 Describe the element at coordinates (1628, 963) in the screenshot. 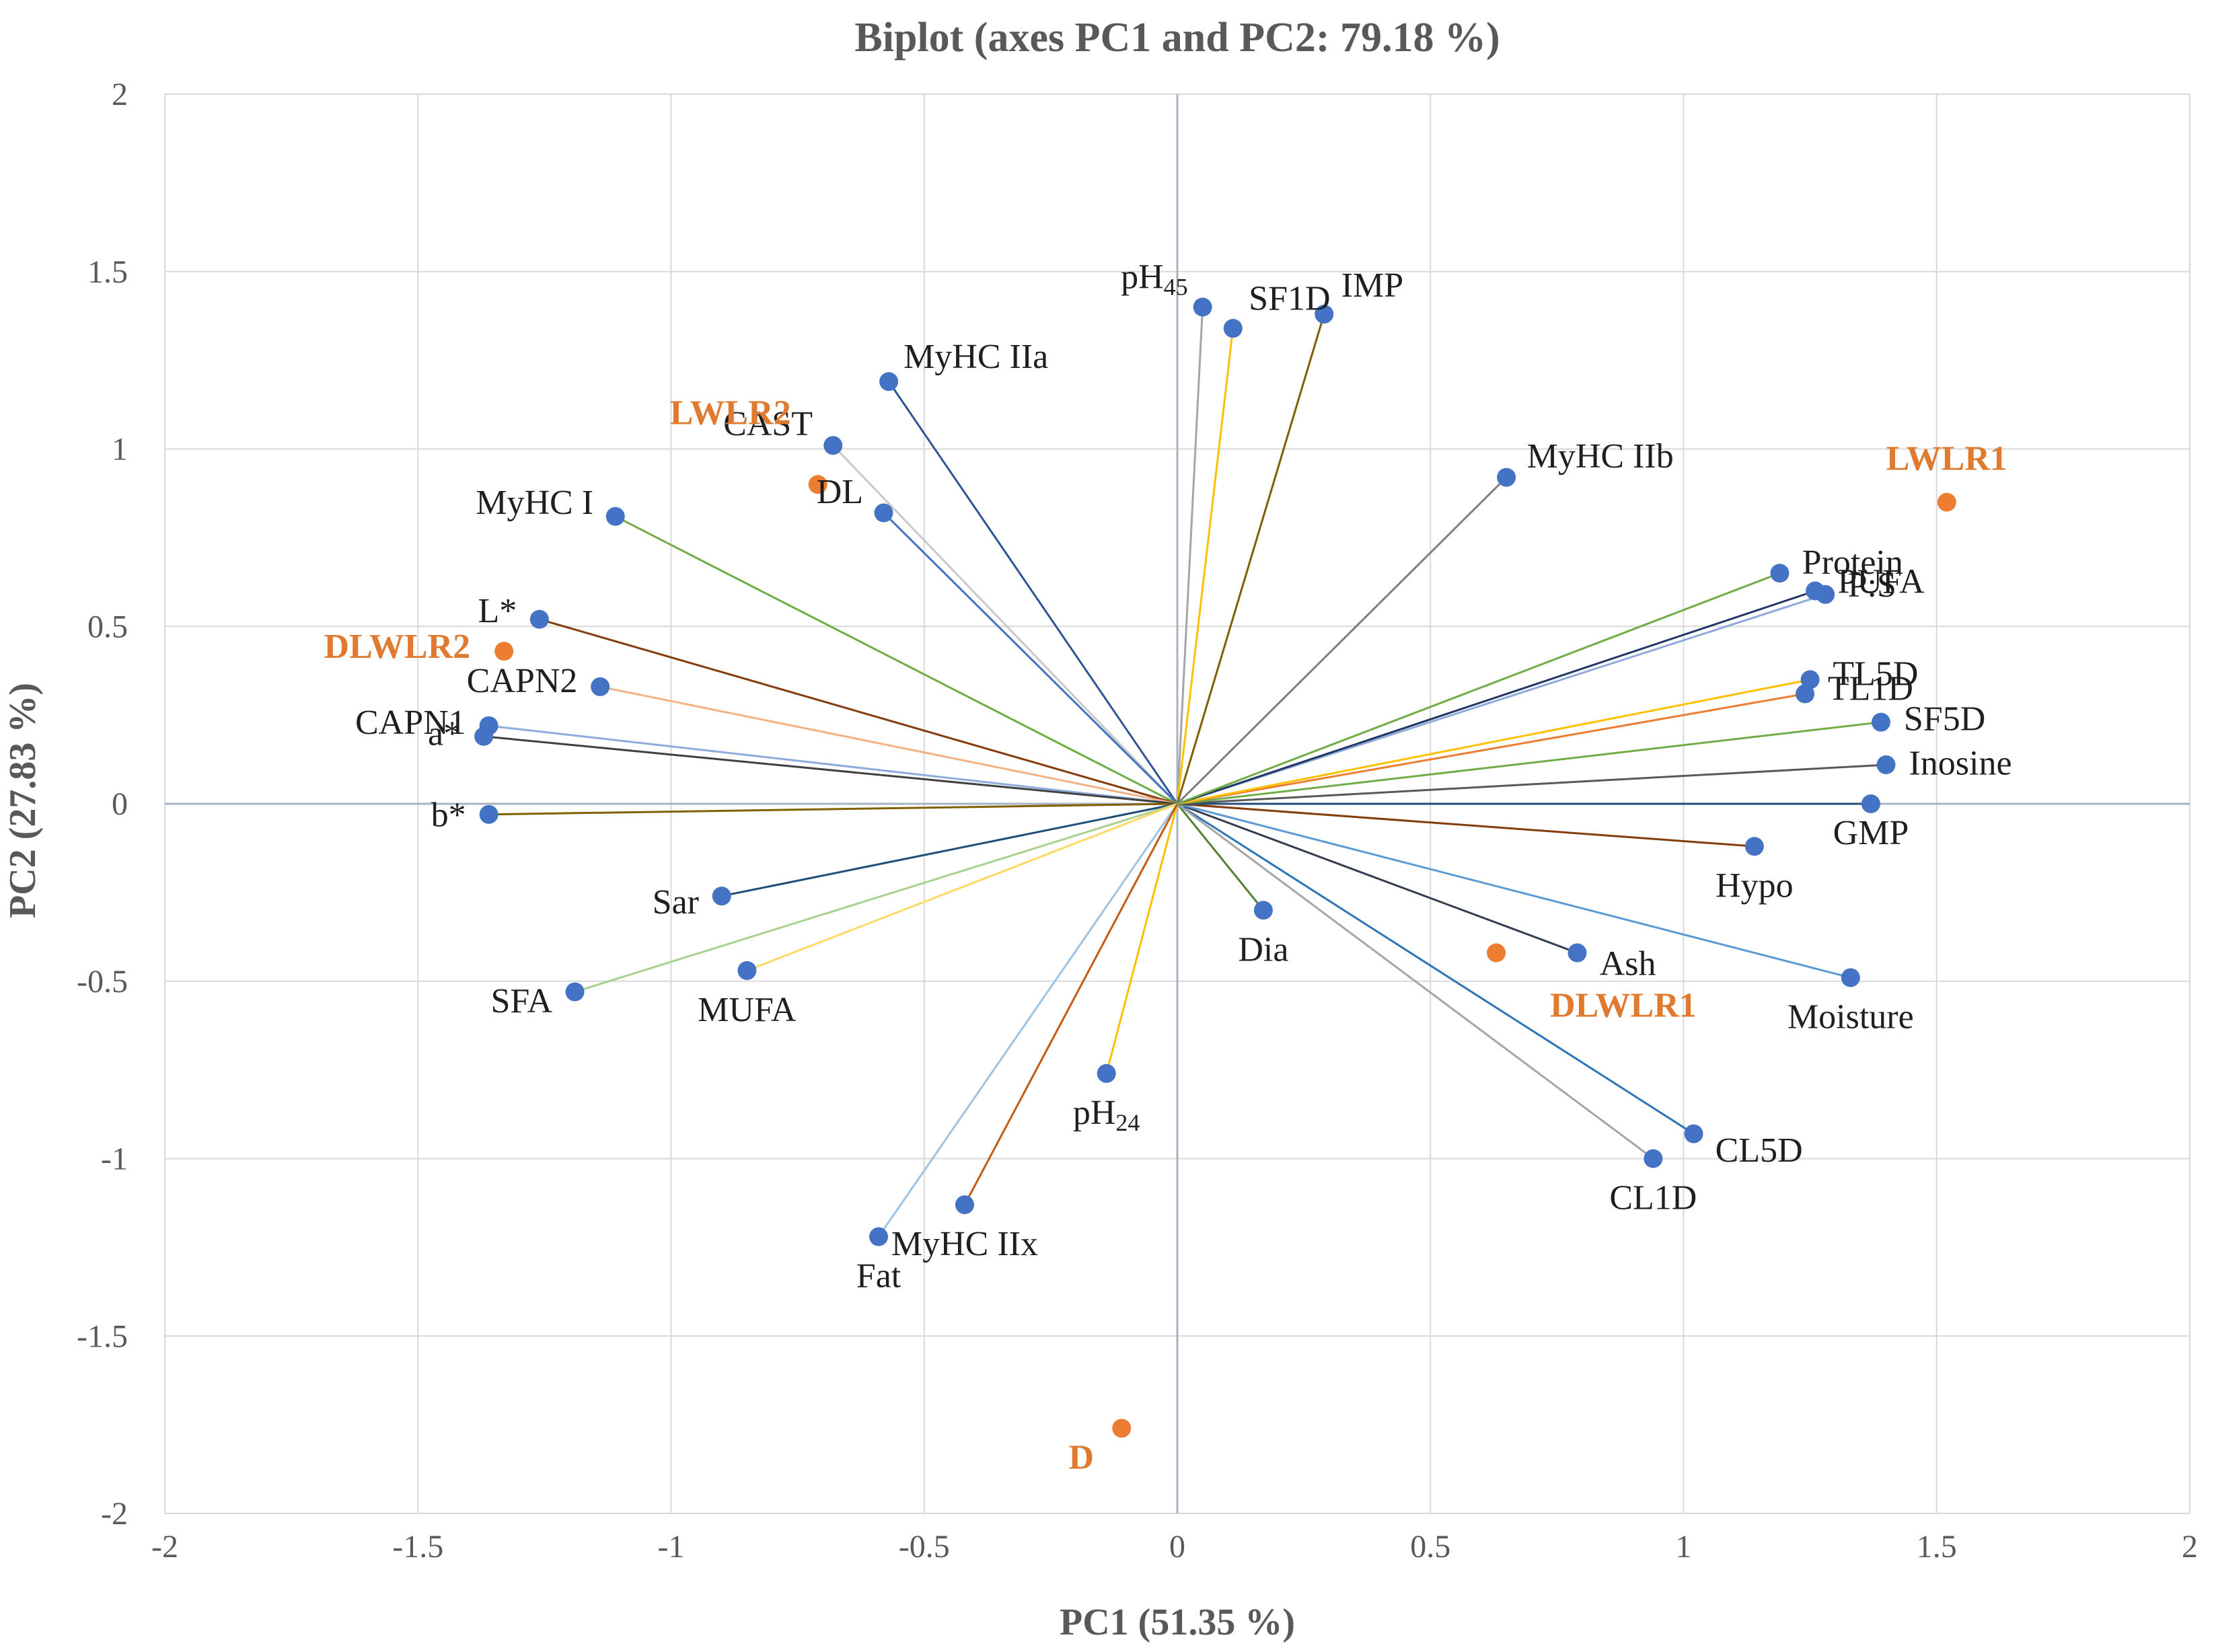

I see `variable-label: Ash` at that location.